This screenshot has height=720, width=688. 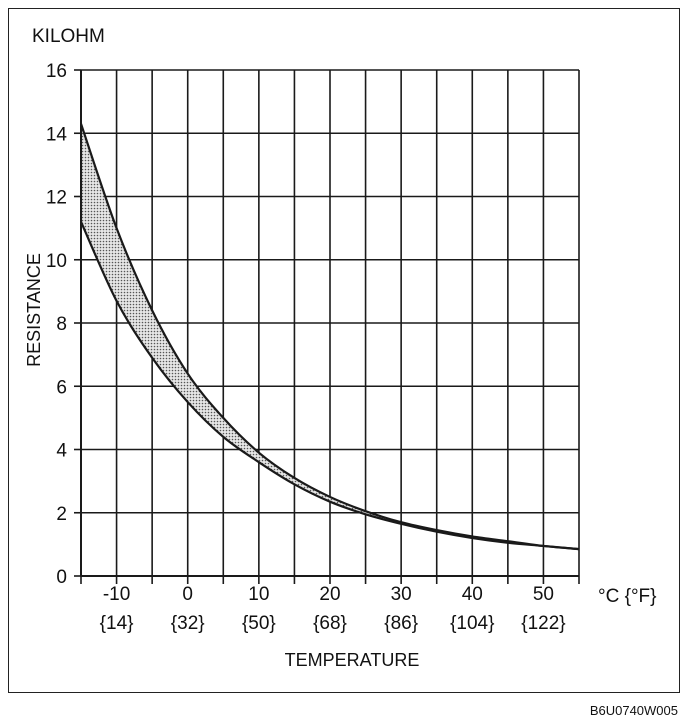 What do you see at coordinates (57, 134) in the screenshot?
I see `y-tick-label: 14` at bounding box center [57, 134].